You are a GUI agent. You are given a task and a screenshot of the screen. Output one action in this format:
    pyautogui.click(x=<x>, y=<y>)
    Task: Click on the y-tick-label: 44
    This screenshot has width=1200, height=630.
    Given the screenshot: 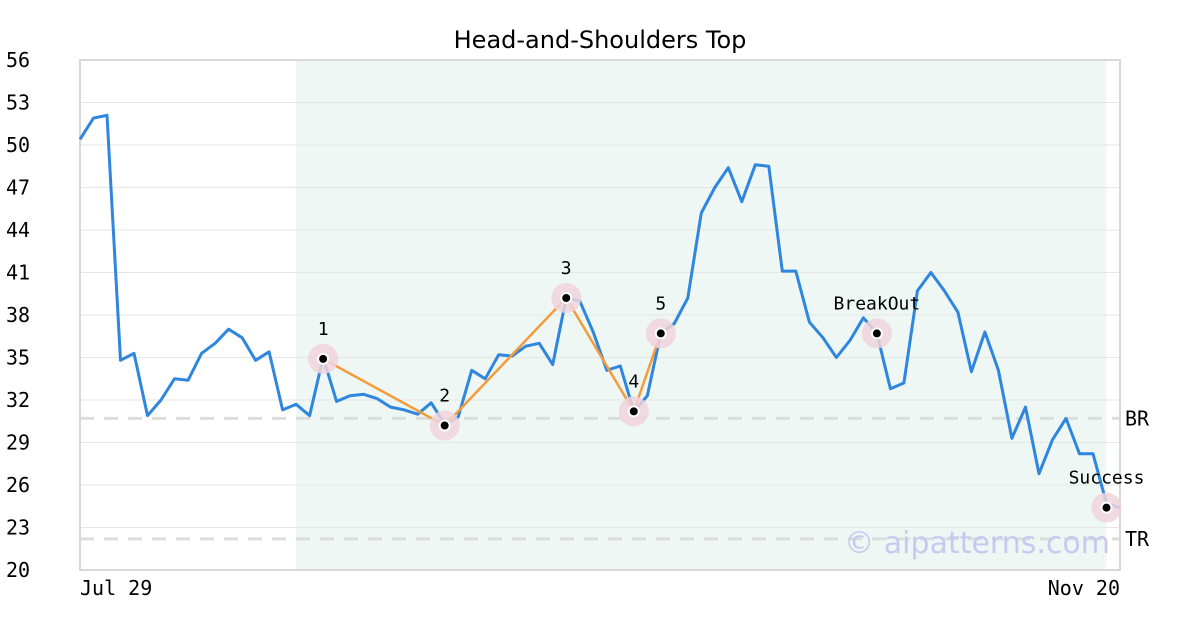 What is the action you would take?
    pyautogui.click(x=18, y=230)
    